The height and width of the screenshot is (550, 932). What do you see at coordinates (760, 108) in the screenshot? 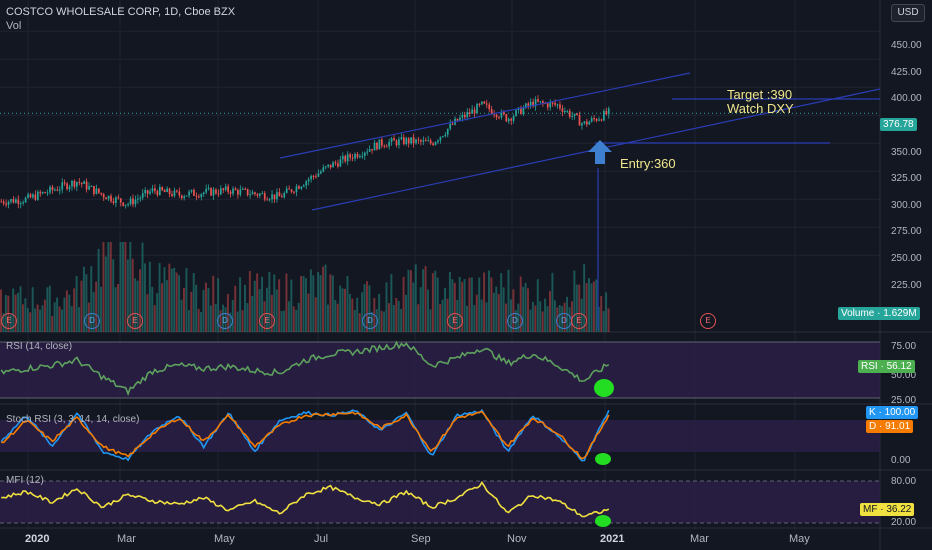
I see `watch-note: Watch DXY` at bounding box center [760, 108].